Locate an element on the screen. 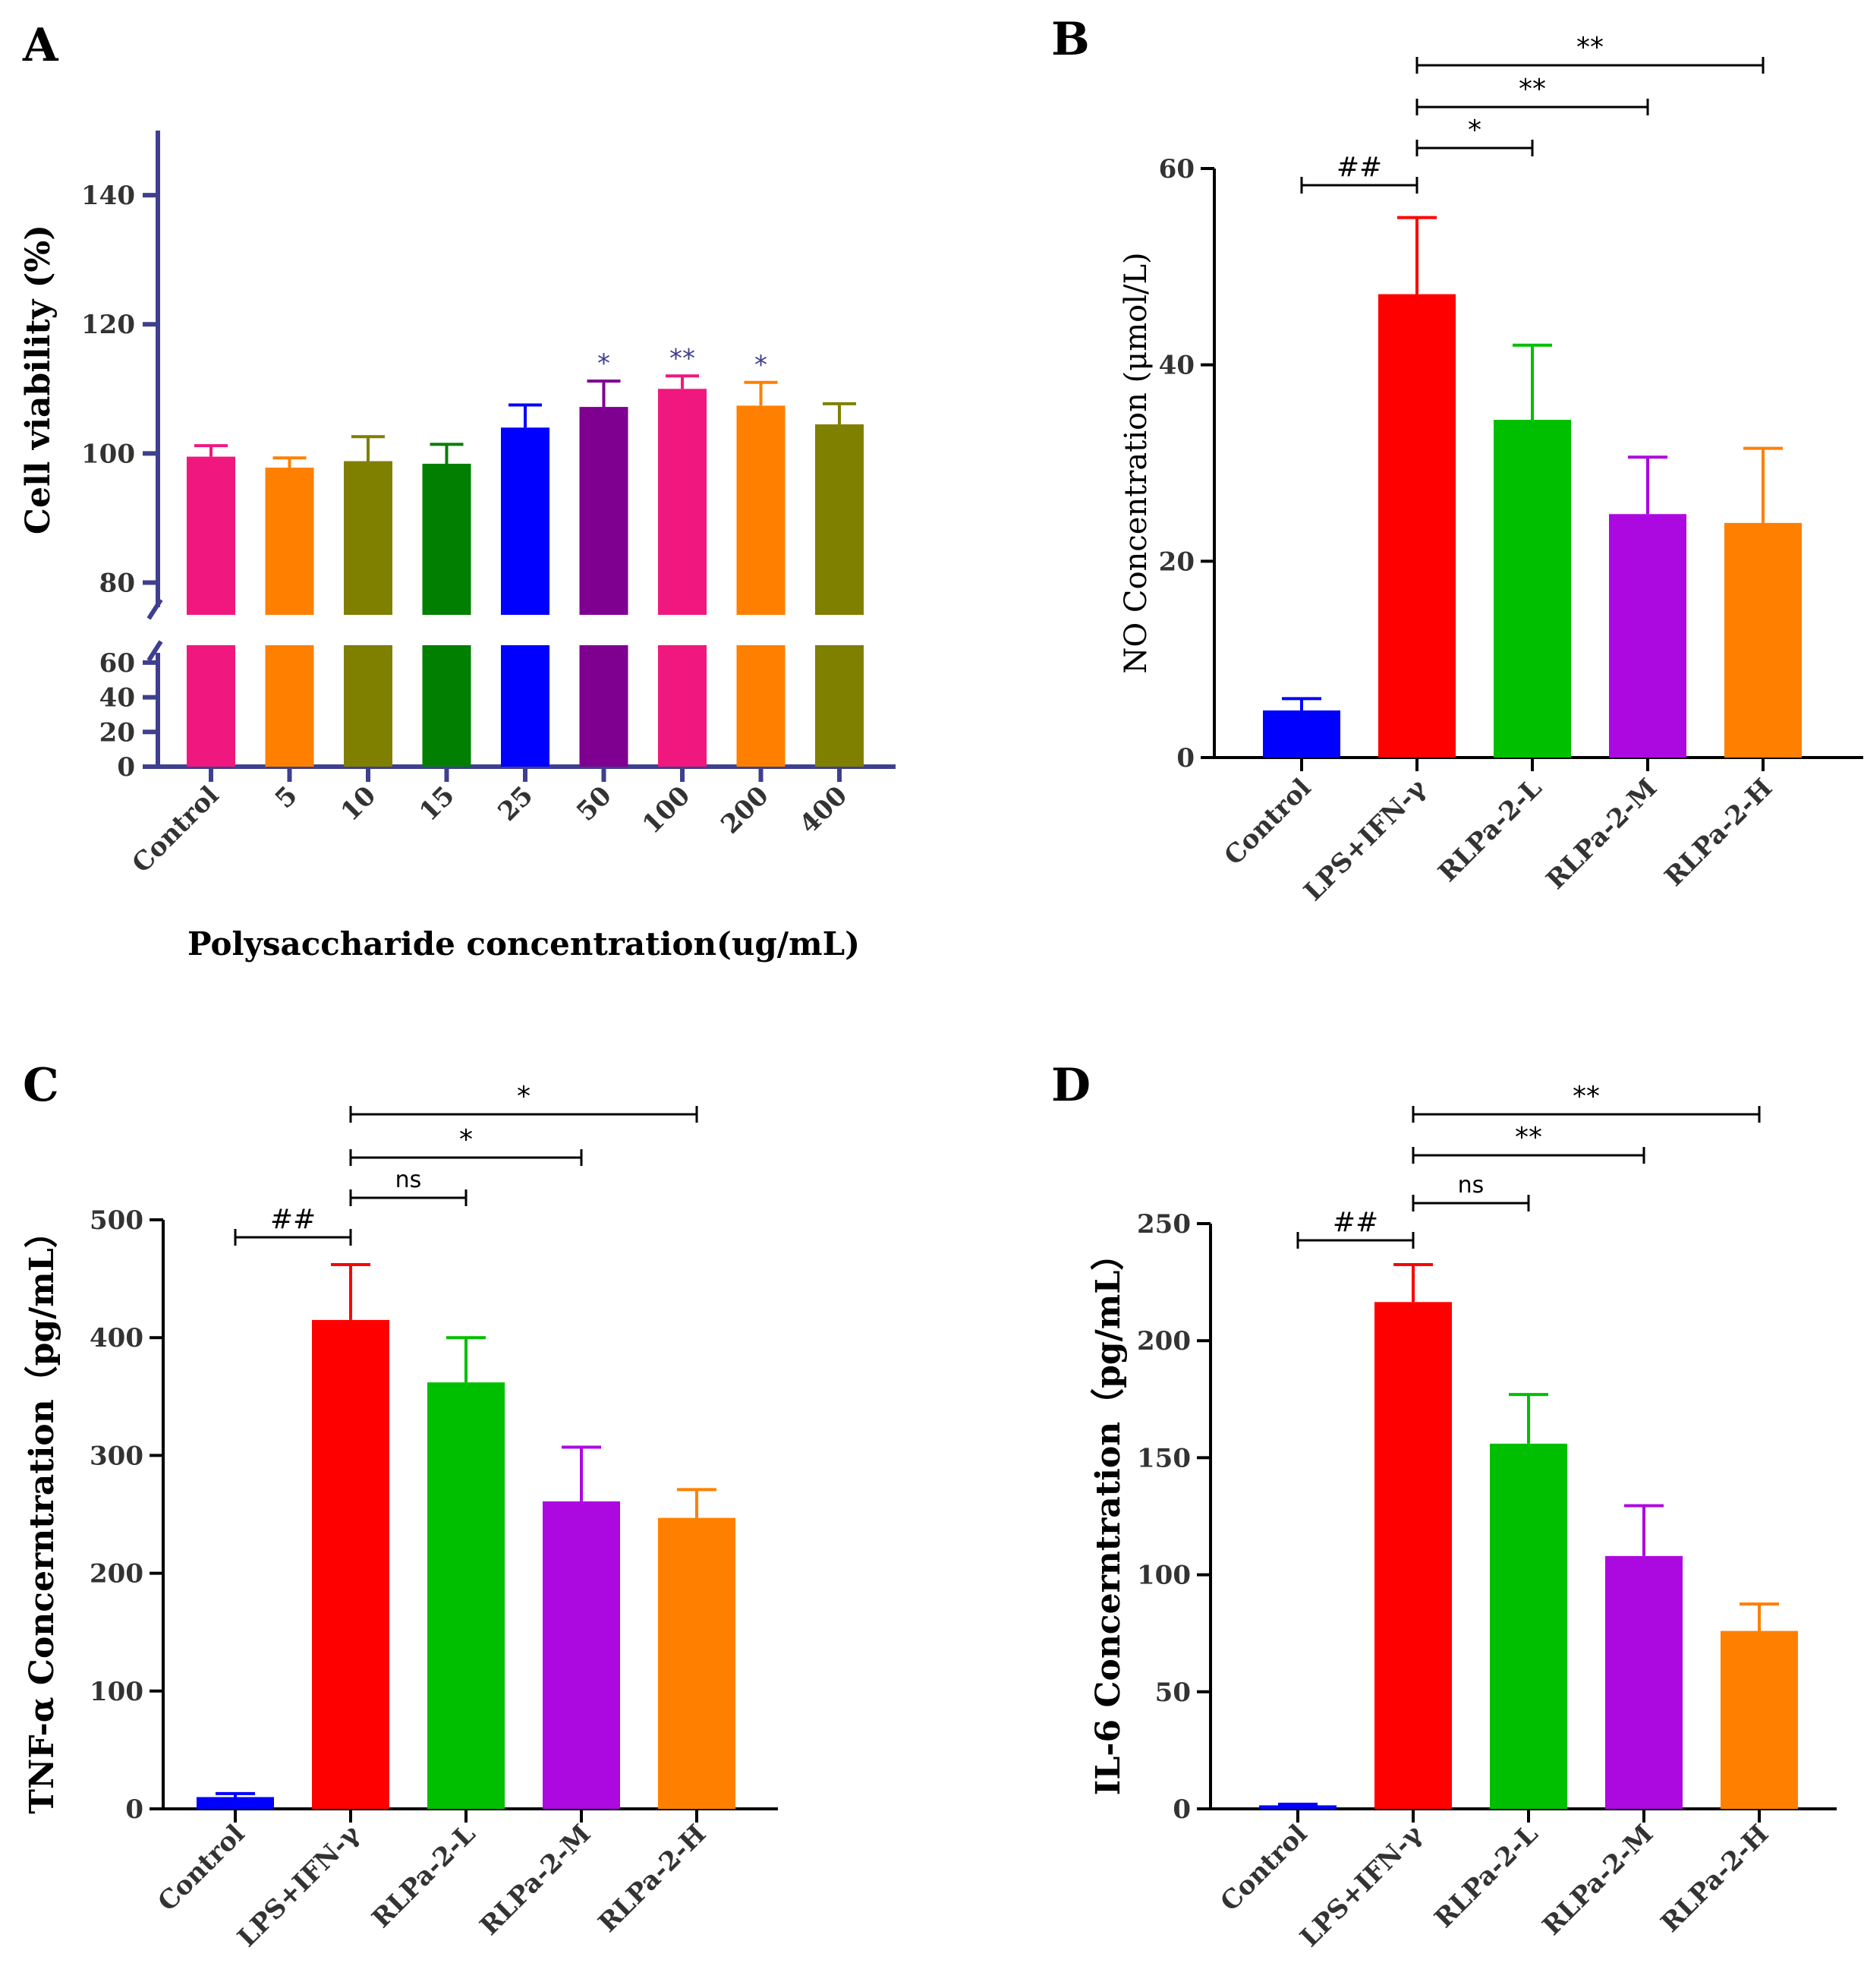  x-tick-label: 25 is located at coordinates (516, 803).